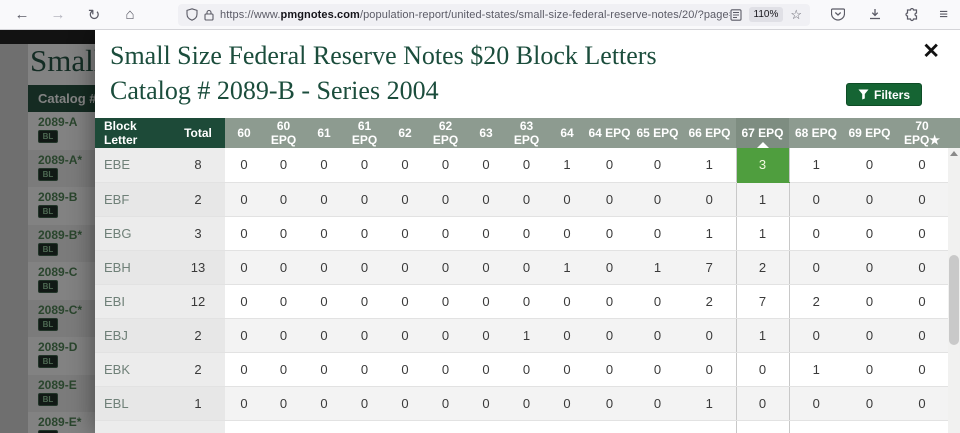 The image size is (960, 433). I want to click on grade-count-cell: 2, so click(816, 301).